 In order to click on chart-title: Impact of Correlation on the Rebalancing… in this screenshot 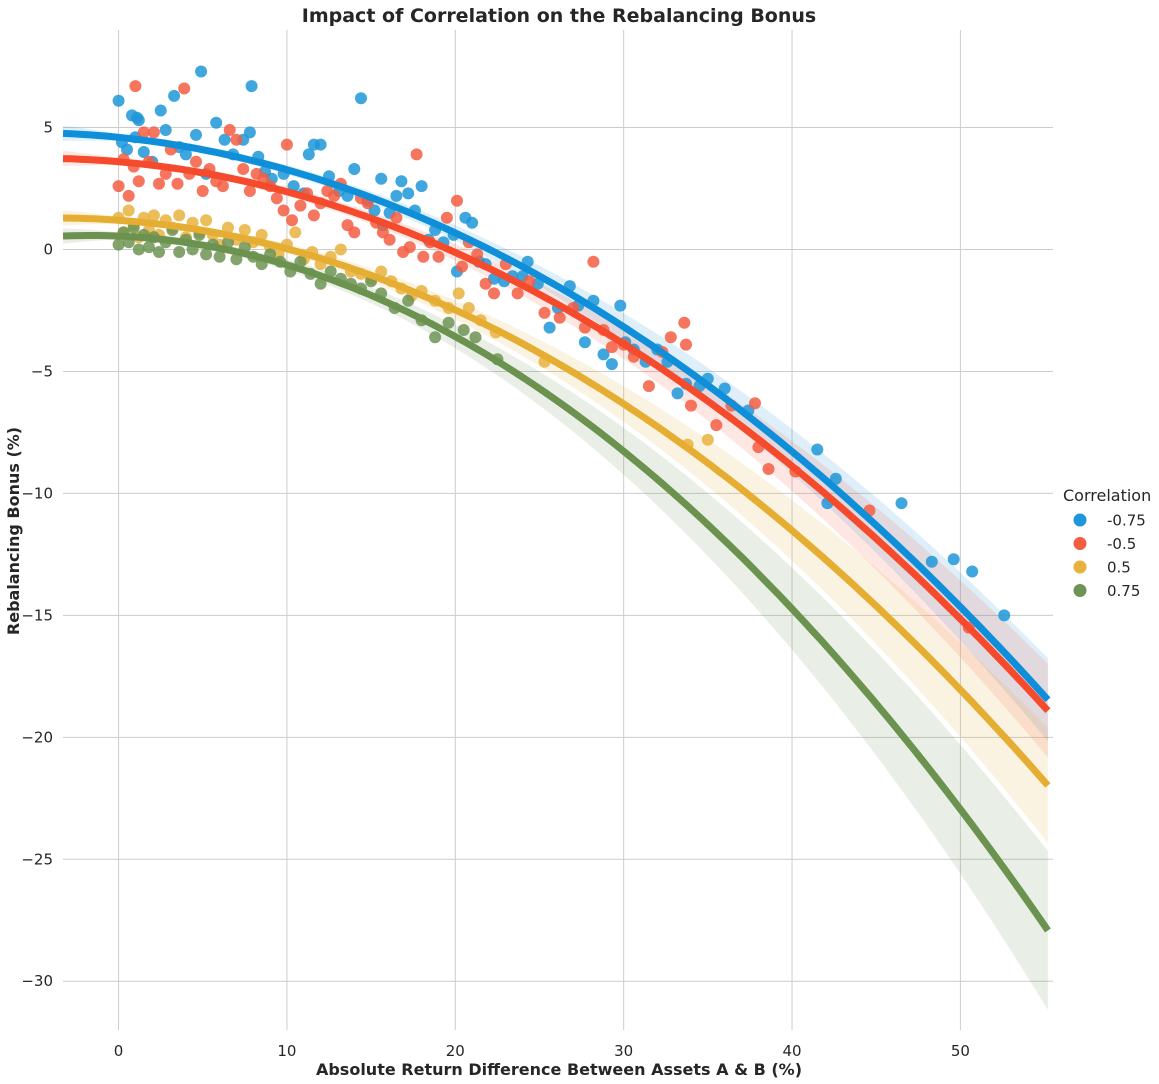, I will do `click(559, 16)`.